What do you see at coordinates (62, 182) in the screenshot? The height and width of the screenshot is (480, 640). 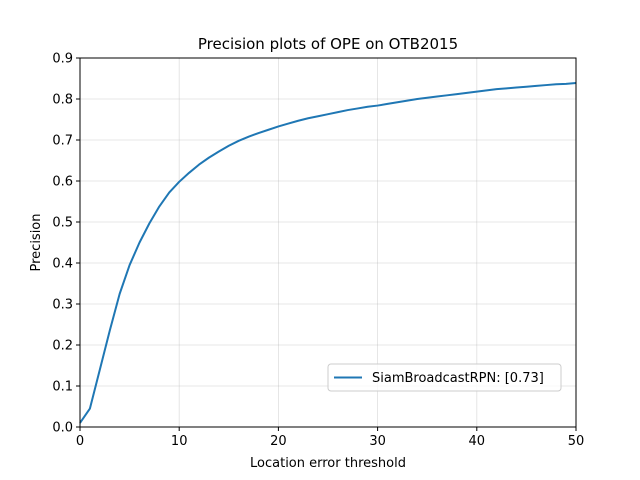 I see `y-tick-label: 0.6` at bounding box center [62, 182].